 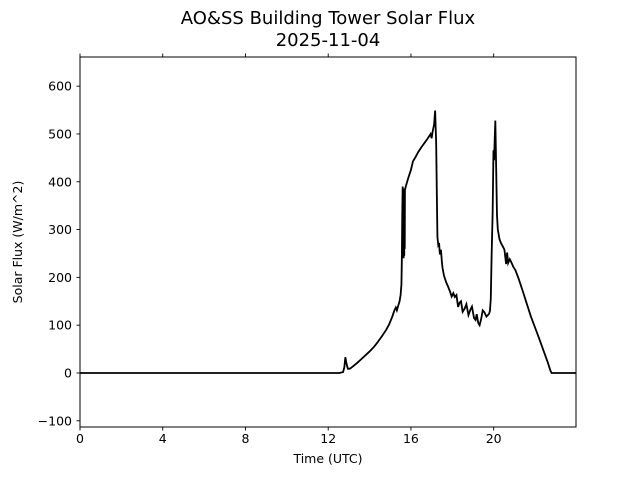 I want to click on y-tick-label: 600, so click(x=60, y=86).